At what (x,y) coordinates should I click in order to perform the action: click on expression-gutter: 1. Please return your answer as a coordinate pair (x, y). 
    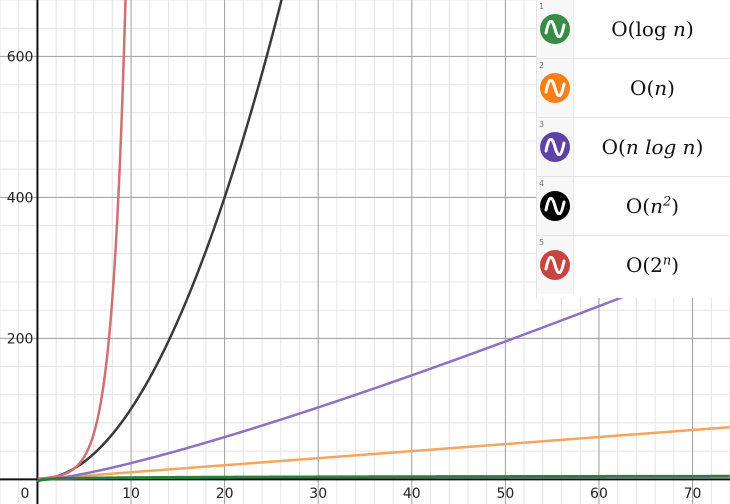
    Looking at the image, I should click on (555, 29).